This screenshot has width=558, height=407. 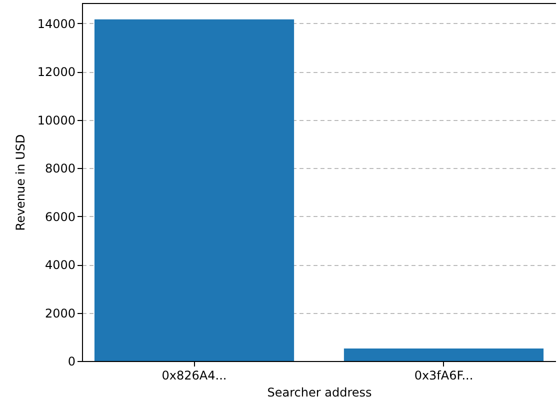 What do you see at coordinates (60, 313) in the screenshot?
I see `y-tick-label: 2000` at bounding box center [60, 313].